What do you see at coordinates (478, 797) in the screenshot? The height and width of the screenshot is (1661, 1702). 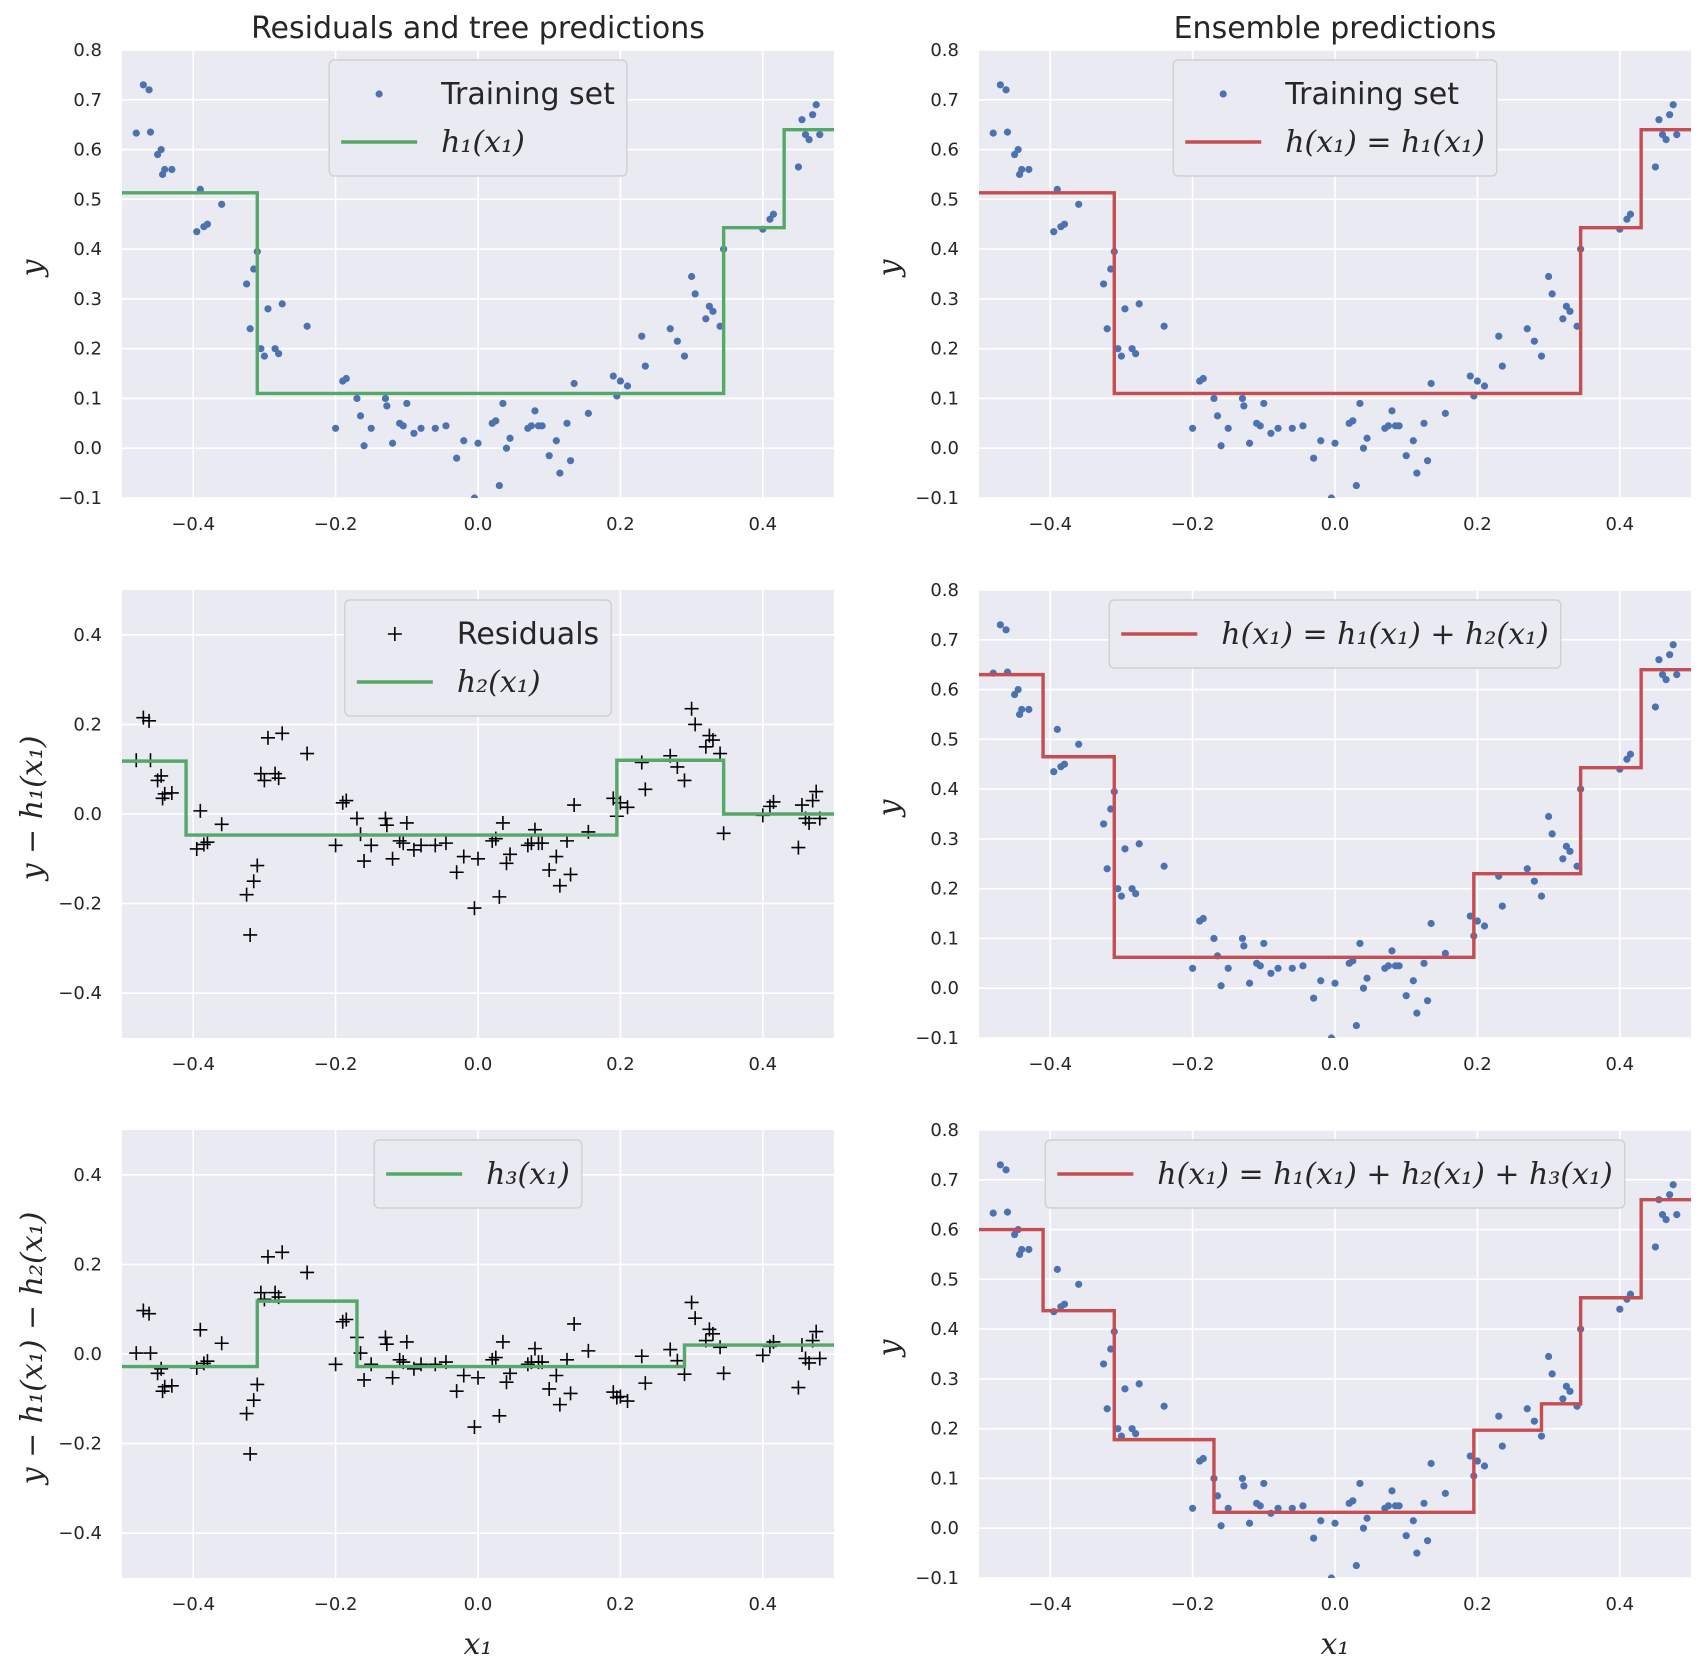 I see `prediction-step-line` at bounding box center [478, 797].